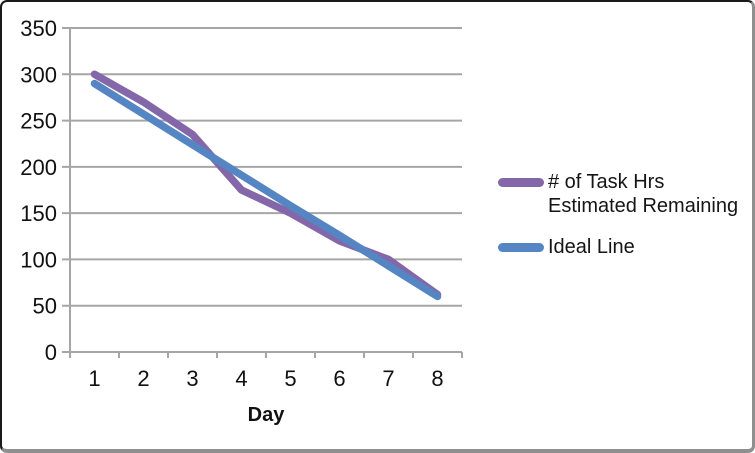  I want to click on x-tick-label-3: 3, so click(192, 378).